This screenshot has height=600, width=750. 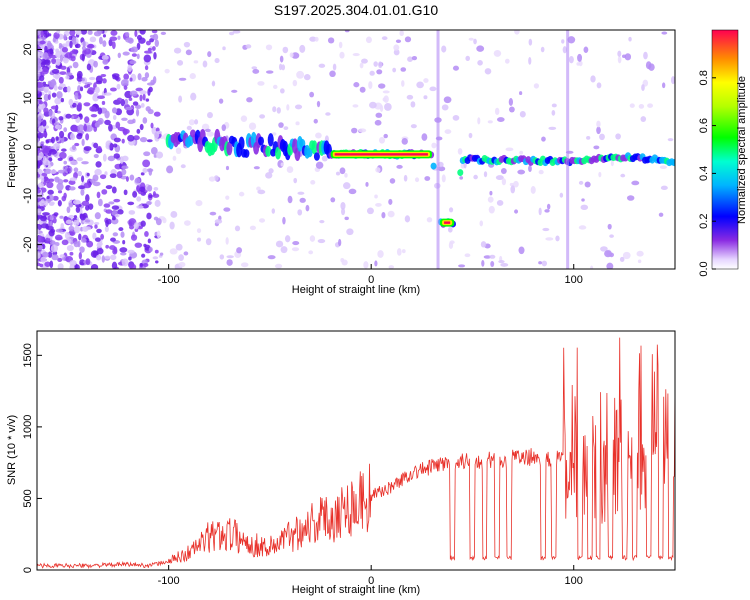 What do you see at coordinates (704, 125) in the screenshot?
I see `colorbar-tick-label: 0.6` at bounding box center [704, 125].